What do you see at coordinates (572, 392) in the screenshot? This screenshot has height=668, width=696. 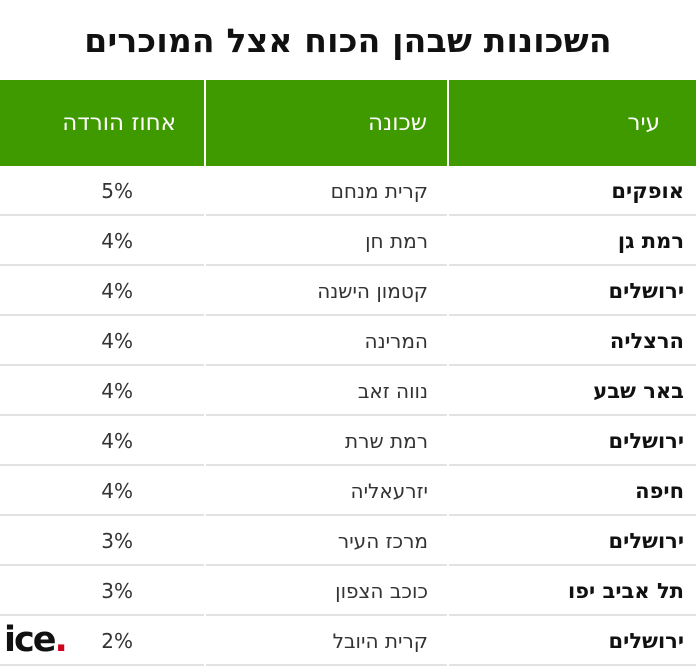 I see `city-cell: באר שבע` at bounding box center [572, 392].